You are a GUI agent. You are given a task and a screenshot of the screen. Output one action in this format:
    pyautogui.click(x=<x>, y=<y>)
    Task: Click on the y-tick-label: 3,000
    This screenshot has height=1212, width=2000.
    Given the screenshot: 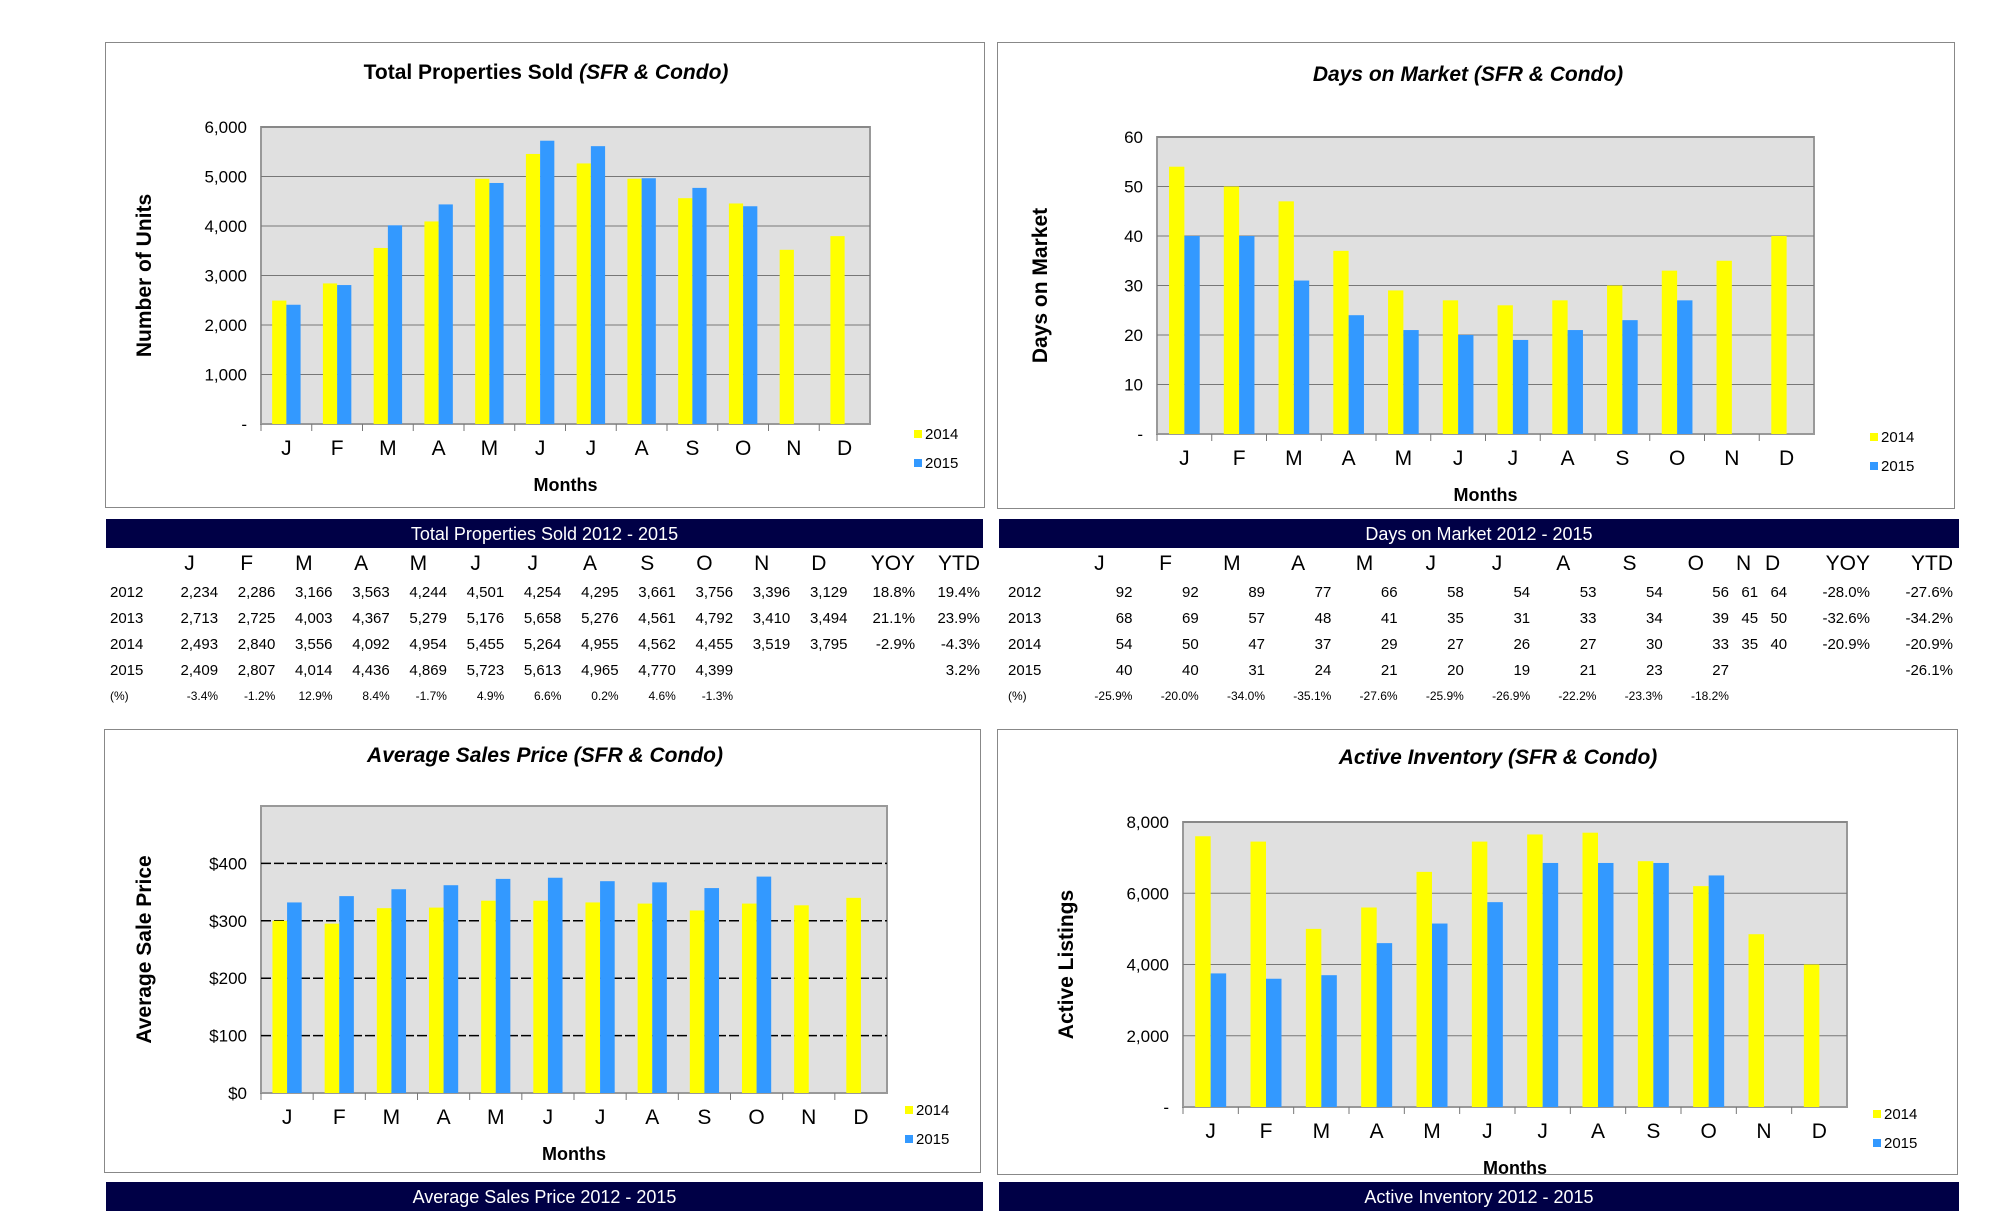 What is the action you would take?
    pyautogui.click(x=225, y=276)
    